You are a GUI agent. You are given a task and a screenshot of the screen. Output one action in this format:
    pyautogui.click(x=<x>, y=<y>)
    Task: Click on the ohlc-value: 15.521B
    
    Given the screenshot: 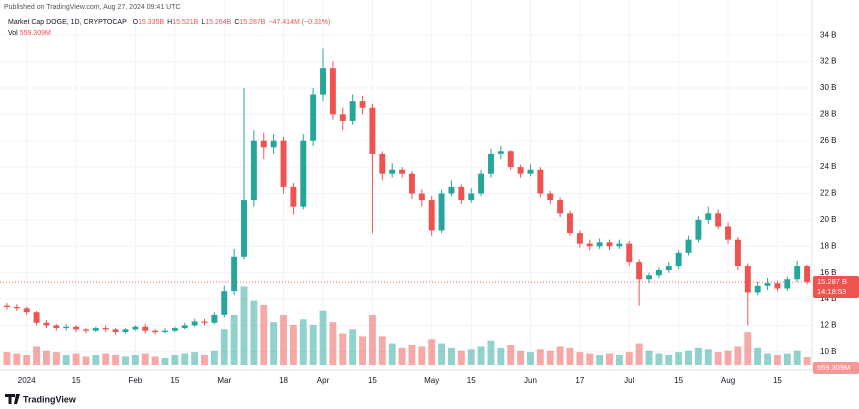 What is the action you would take?
    pyautogui.click(x=185, y=22)
    